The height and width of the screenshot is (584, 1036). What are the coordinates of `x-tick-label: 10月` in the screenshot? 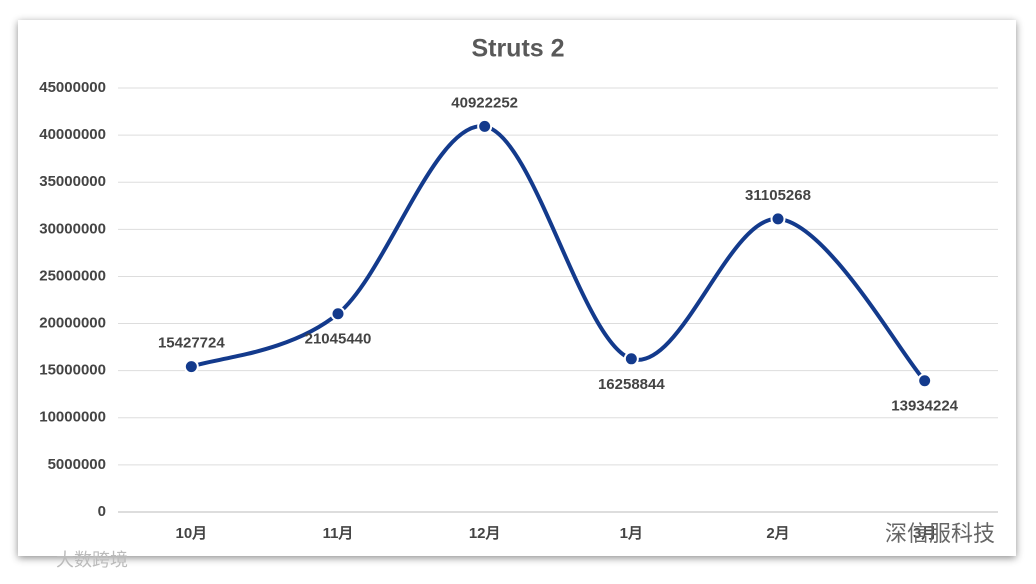 It's located at (191, 533).